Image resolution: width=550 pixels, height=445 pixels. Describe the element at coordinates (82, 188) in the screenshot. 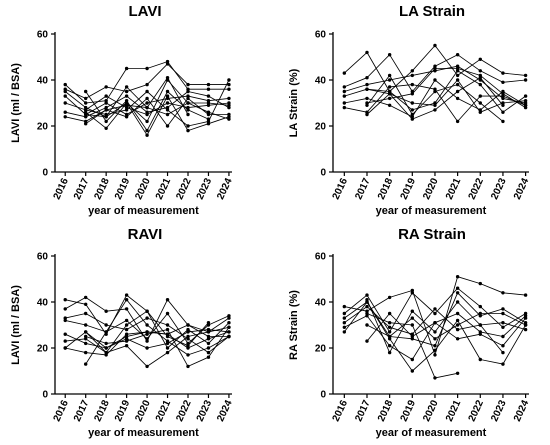

I see `x-tick-label: 2017` at that location.